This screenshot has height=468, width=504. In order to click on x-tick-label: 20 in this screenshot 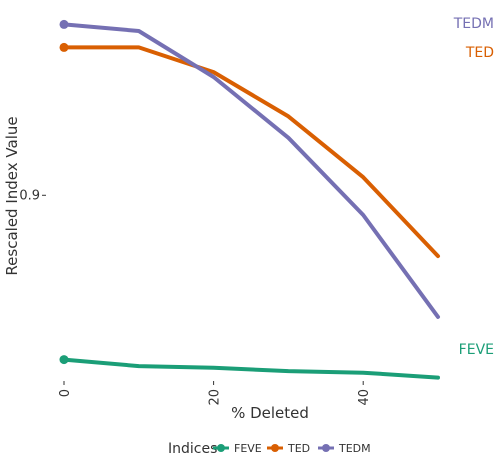, I will do `click(215, 397)`.